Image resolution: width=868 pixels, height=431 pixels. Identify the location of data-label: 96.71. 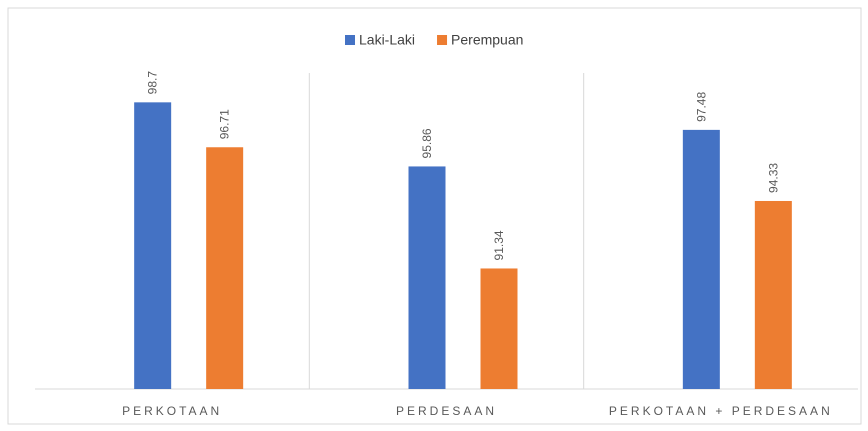
(225, 124).